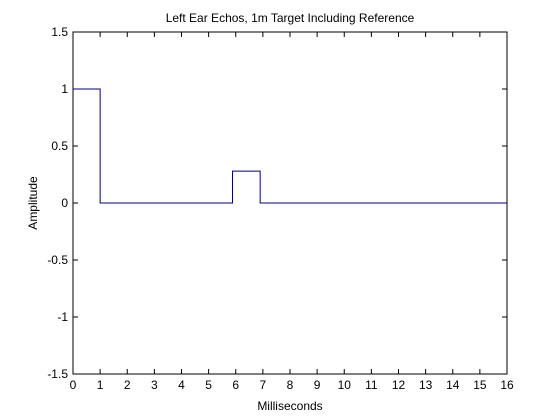 Image resolution: width=560 pixels, height=420 pixels. Describe the element at coordinates (181, 385) in the screenshot. I see `x-tick-label: 4` at that location.